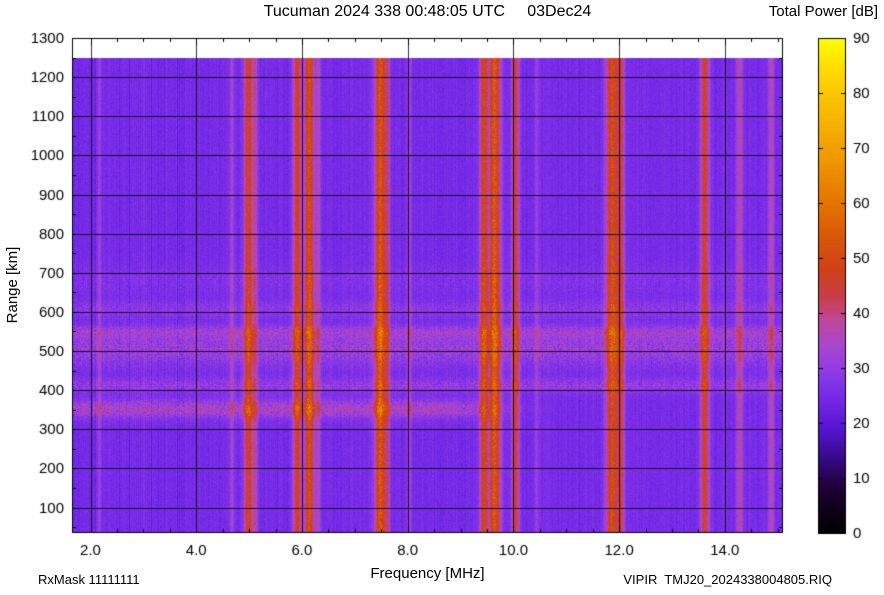  I want to click on filename-label: VIPIR TMJ20_2024338004805.RIQ, so click(727, 579).